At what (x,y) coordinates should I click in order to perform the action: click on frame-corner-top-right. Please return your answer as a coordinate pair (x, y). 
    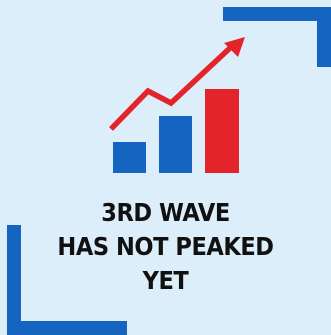
    Looking at the image, I should click on (277, 37).